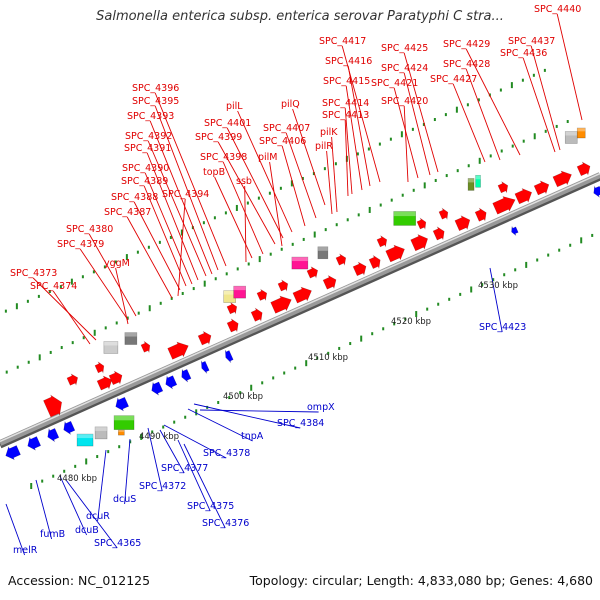  Describe the element at coordinates (145, 168) in the screenshot. I see `forward-label-32: SPC_4390` at that location.